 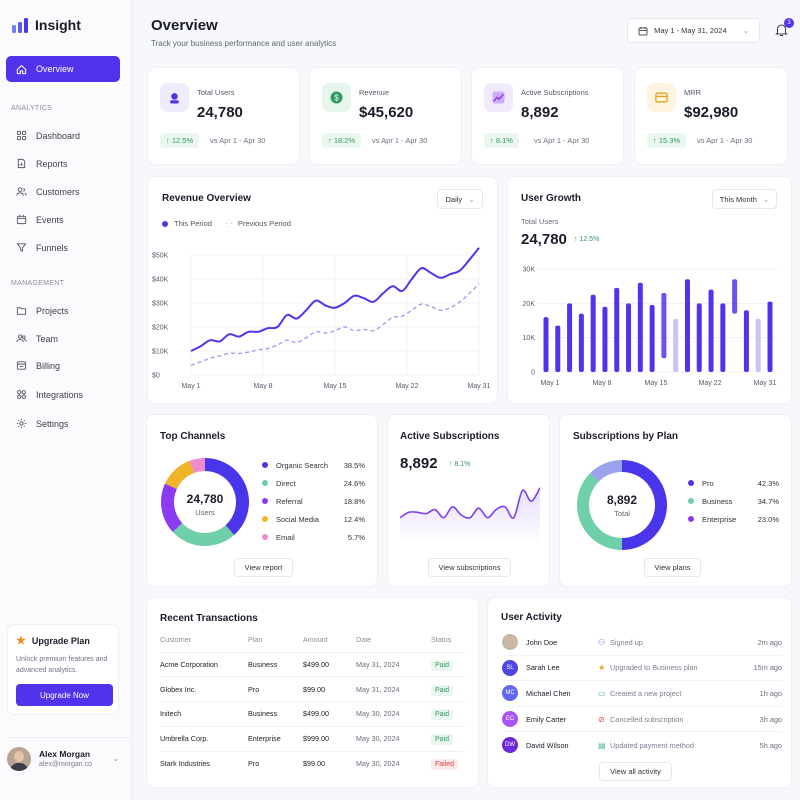 I want to click on user-profile: Alex Morgan alex@morgan.co ⌄, so click(x=69, y=758).